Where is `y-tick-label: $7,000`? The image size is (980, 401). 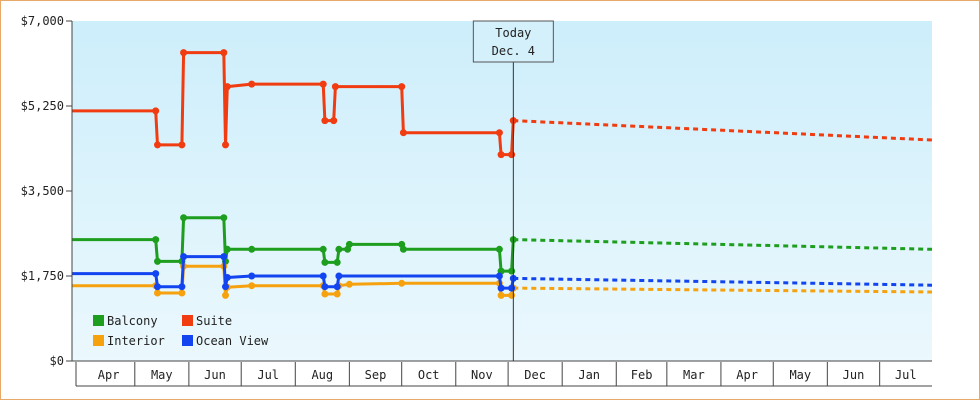
y-tick-label: $7,000 is located at coordinates (42, 21).